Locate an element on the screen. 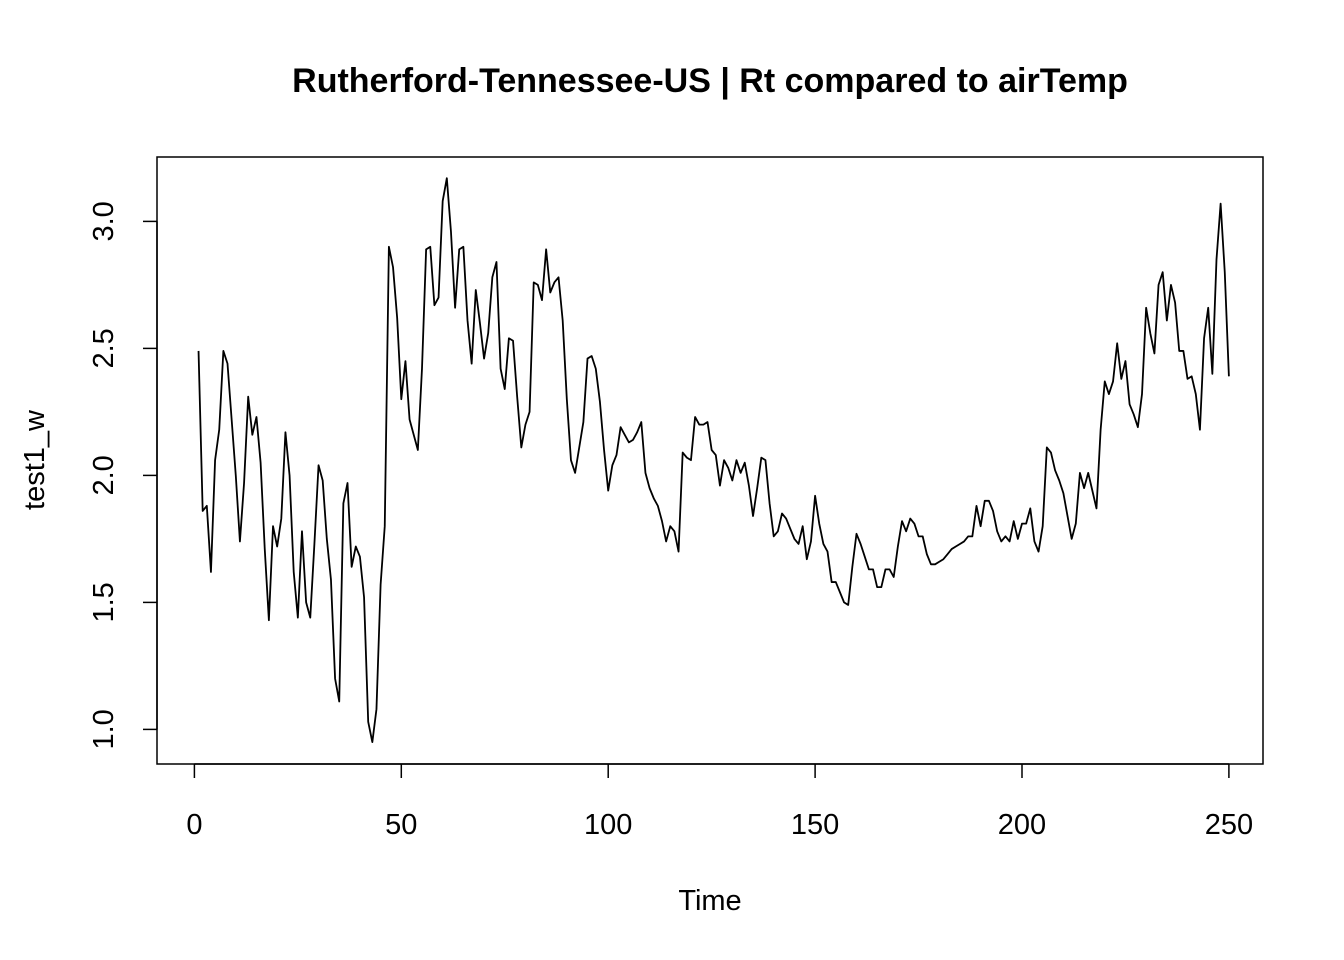 Image resolution: width=1344 pixels, height=960 pixels. x-tick-label: 50 is located at coordinates (401, 825).